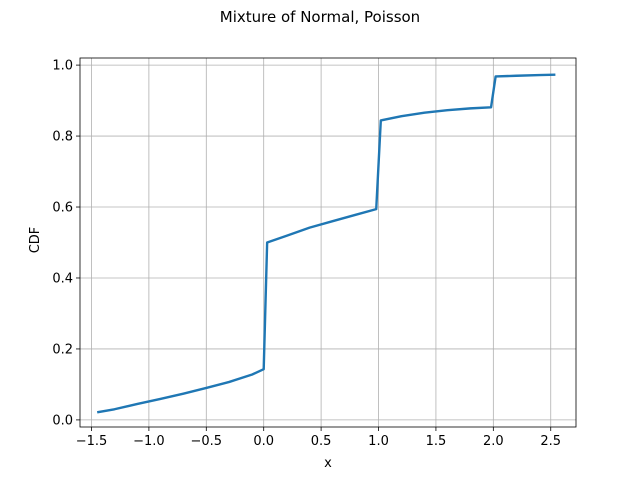  Describe the element at coordinates (92, 441) in the screenshot. I see `x-tick-label: −1.5` at that location.